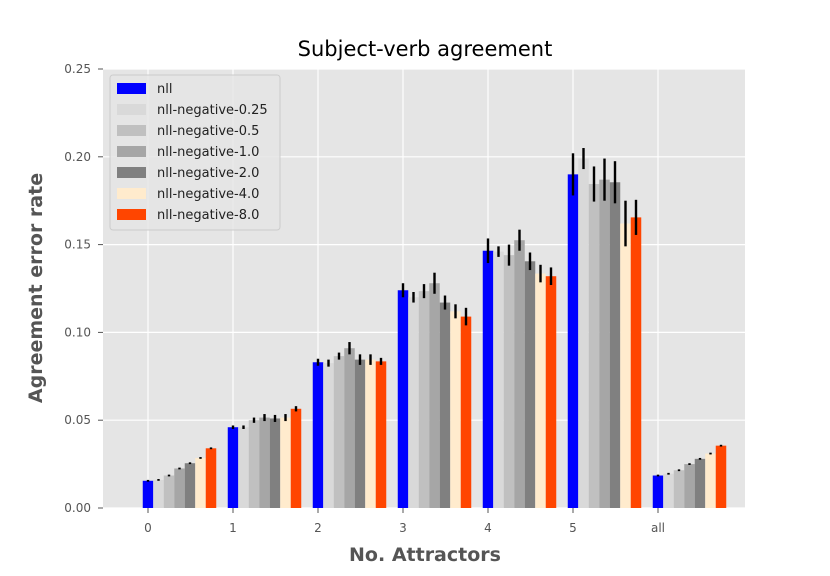 The height and width of the screenshot is (576, 830). What do you see at coordinates (212, 110) in the screenshot?
I see `legend-label: nll-negative-0.25` at bounding box center [212, 110].